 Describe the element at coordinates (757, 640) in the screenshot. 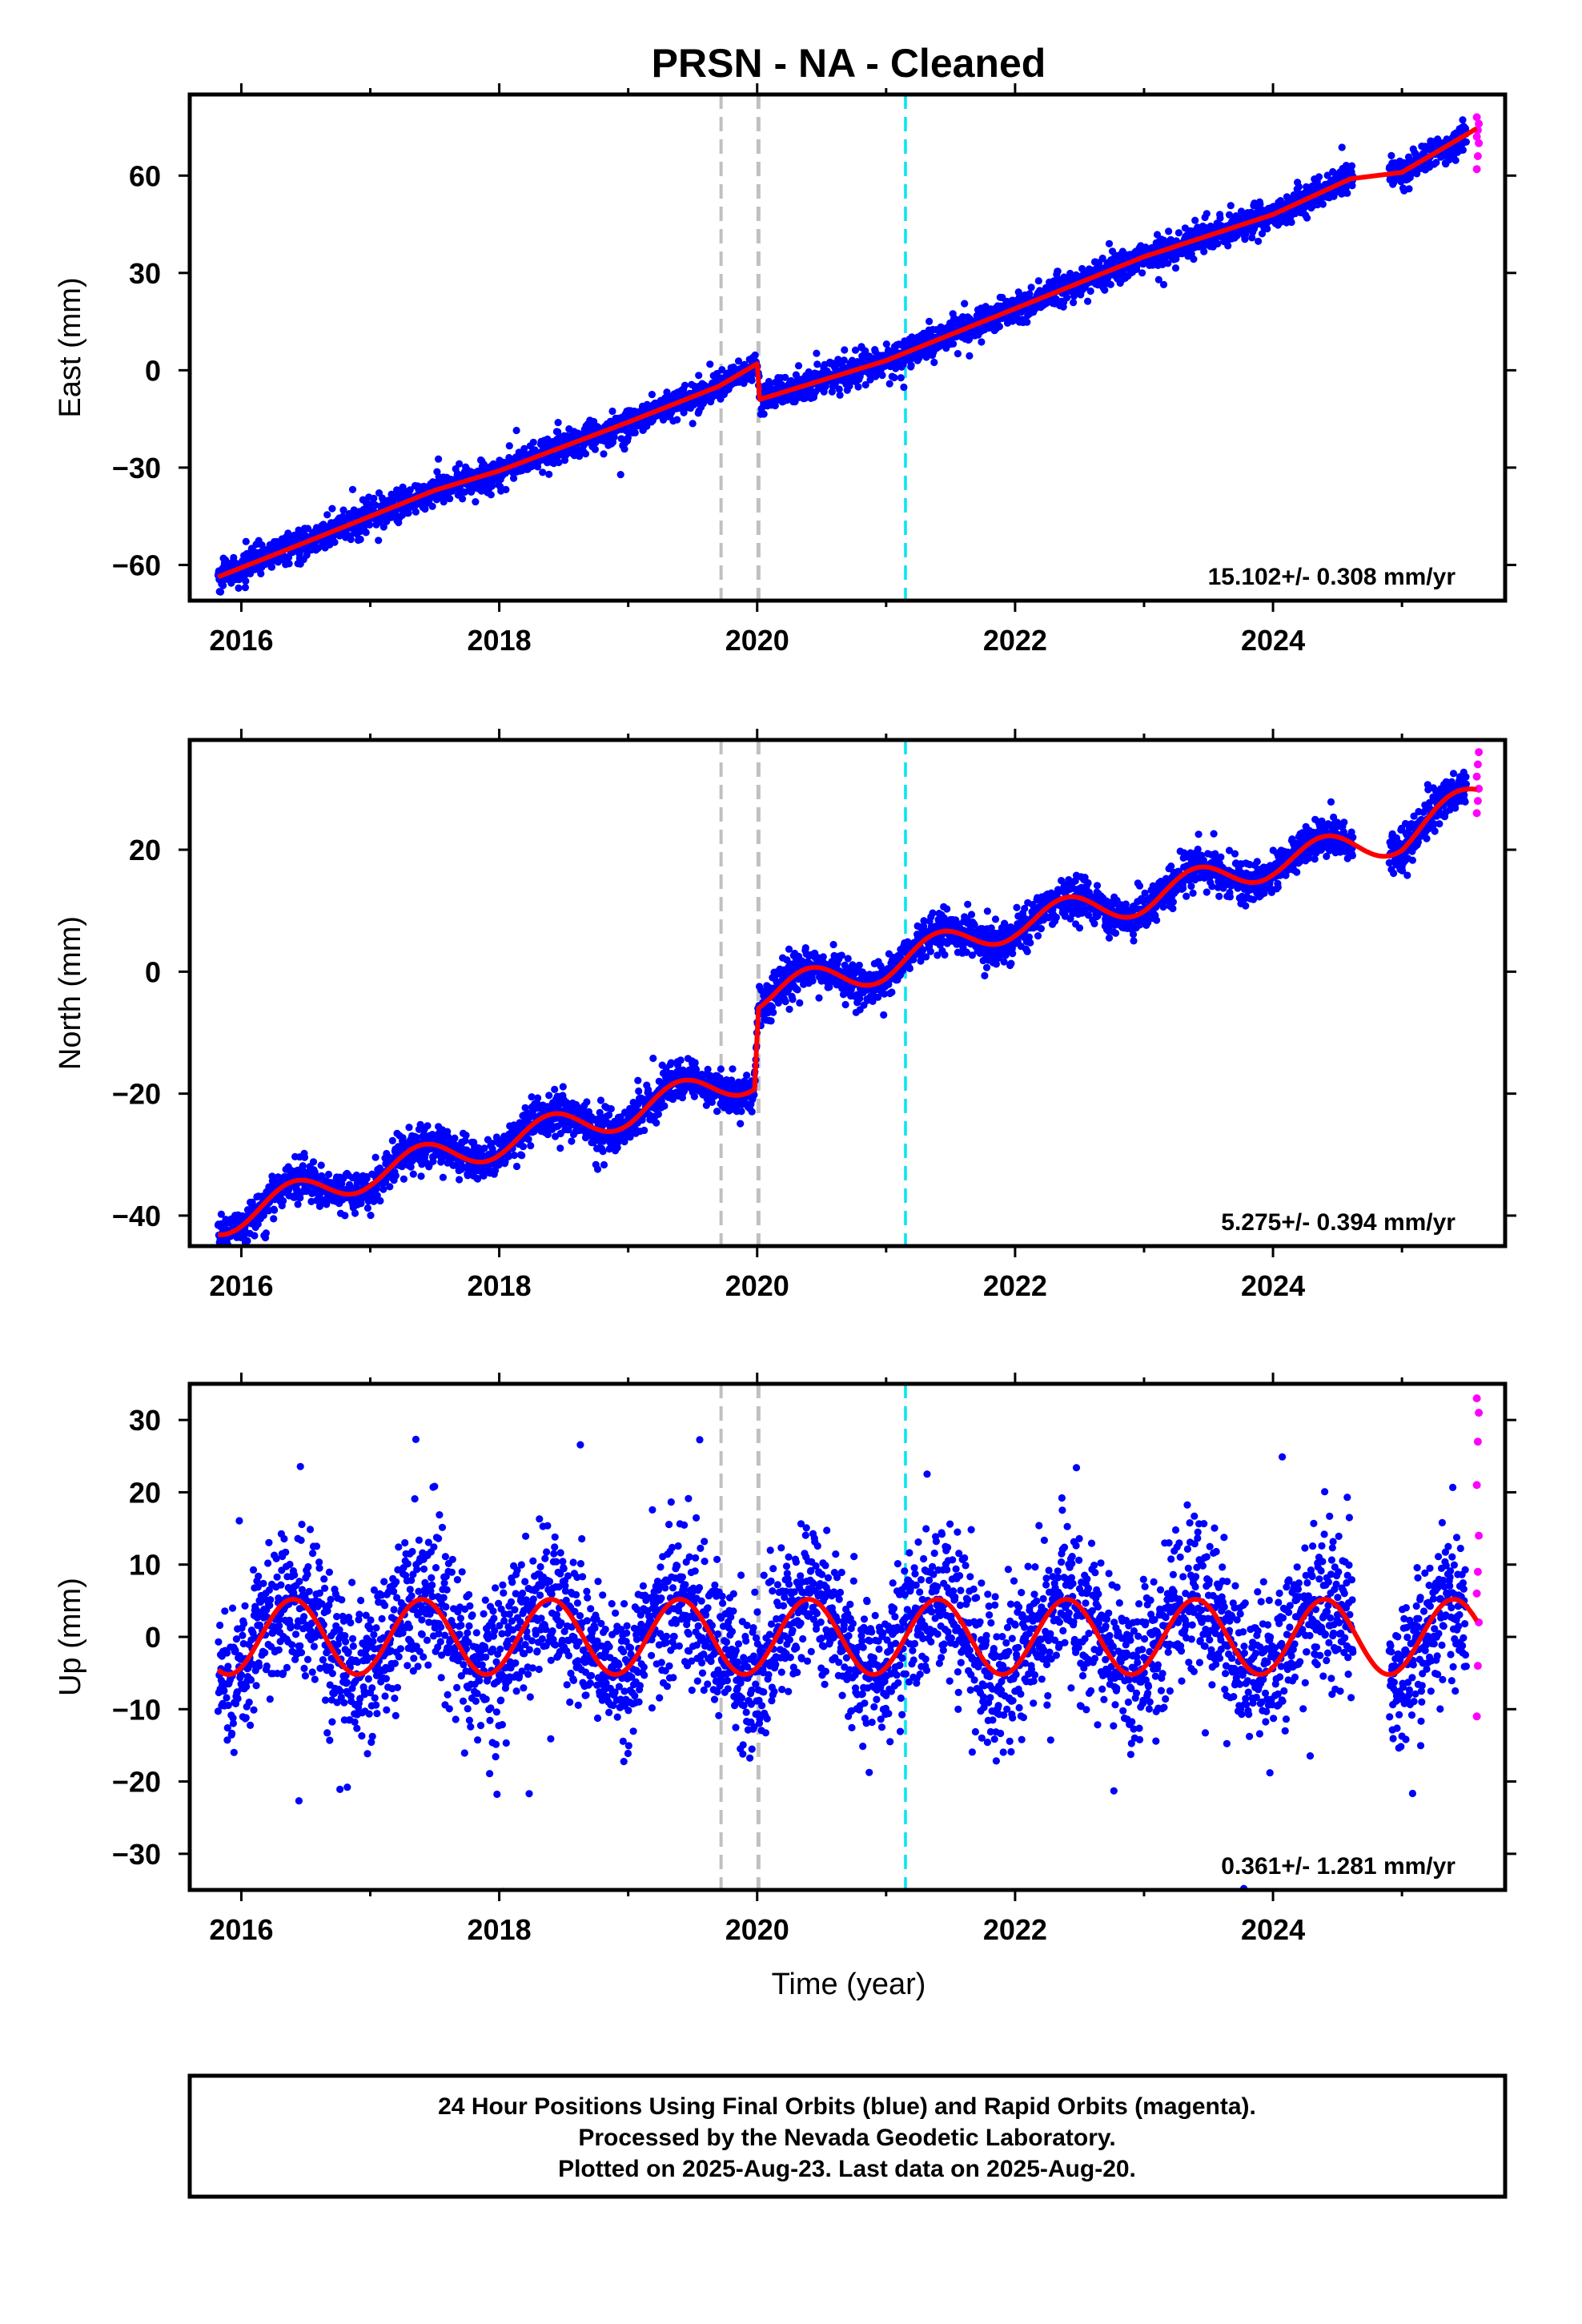

I see `x-tick-label: 2020` at that location.